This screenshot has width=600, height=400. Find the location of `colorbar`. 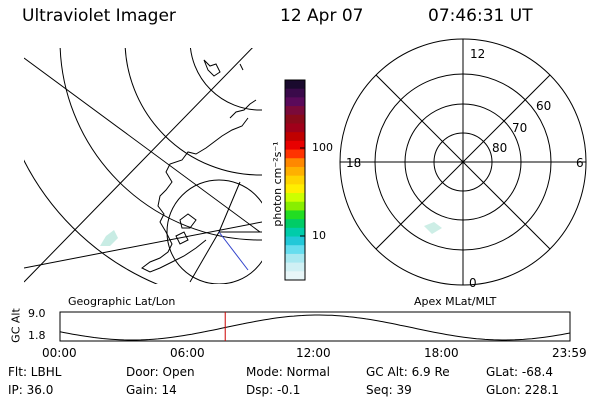

colorbar is located at coordinates (295, 180).